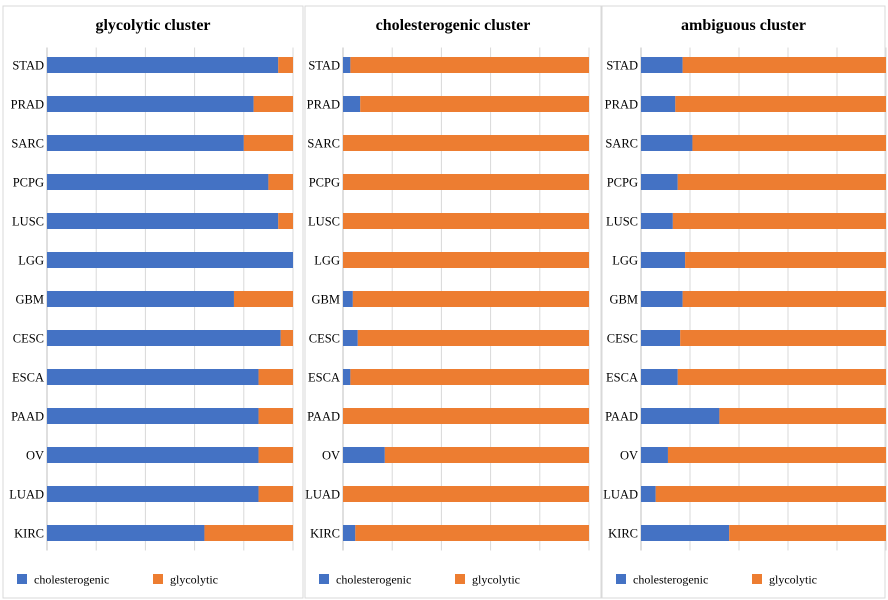 This screenshot has height=600, width=888. What do you see at coordinates (473, 338) in the screenshot?
I see `bar-glycolytic-CESC` at bounding box center [473, 338].